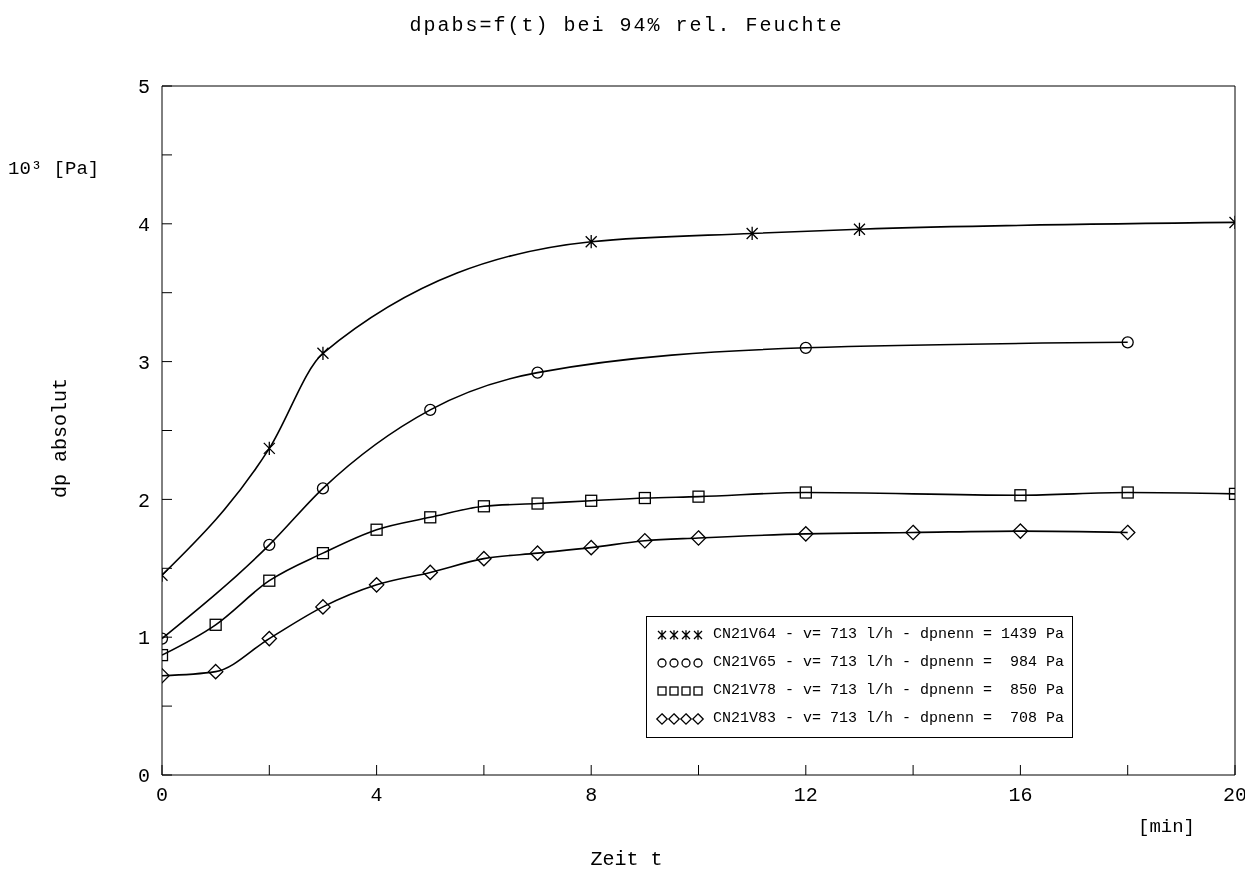  Describe the element at coordinates (143, 777) in the screenshot. I see `y-tick-label: 0` at that location.